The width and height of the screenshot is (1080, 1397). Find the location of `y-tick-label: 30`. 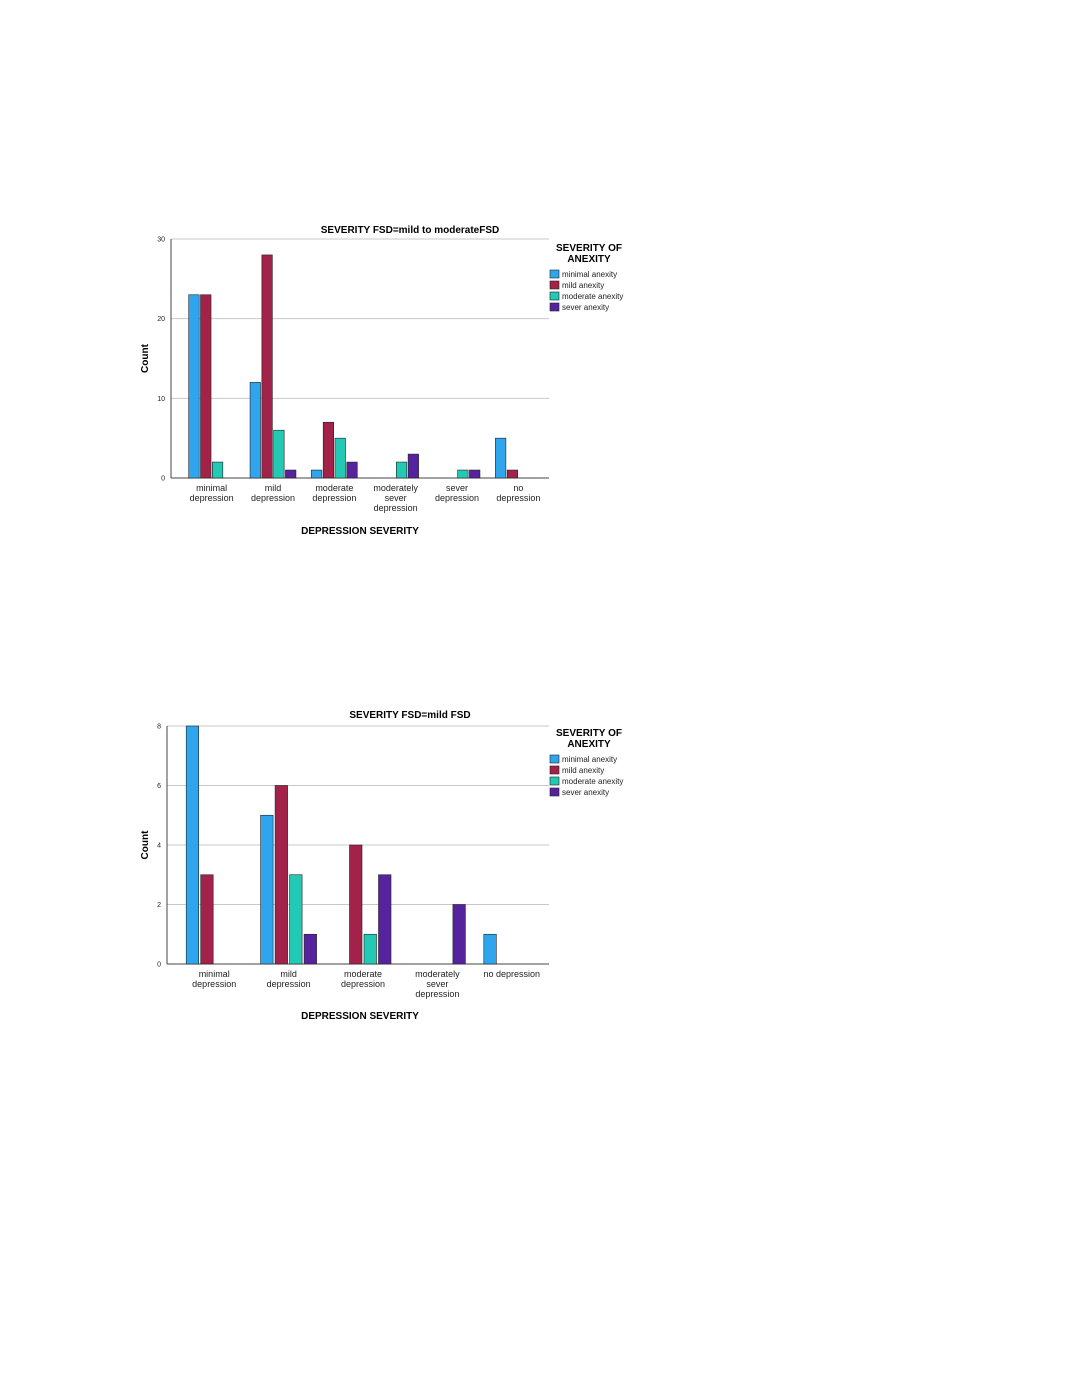

y-tick-label: 30 is located at coordinates (161, 240).